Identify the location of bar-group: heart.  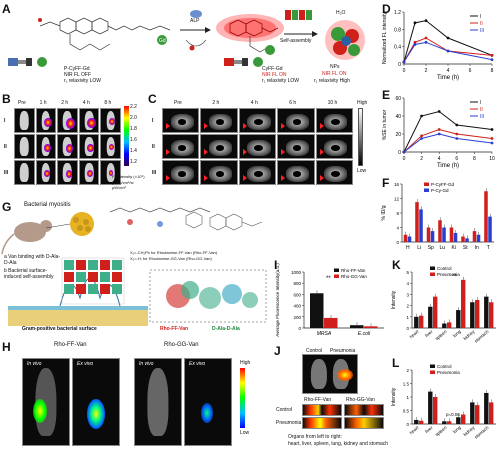
(416, 425).